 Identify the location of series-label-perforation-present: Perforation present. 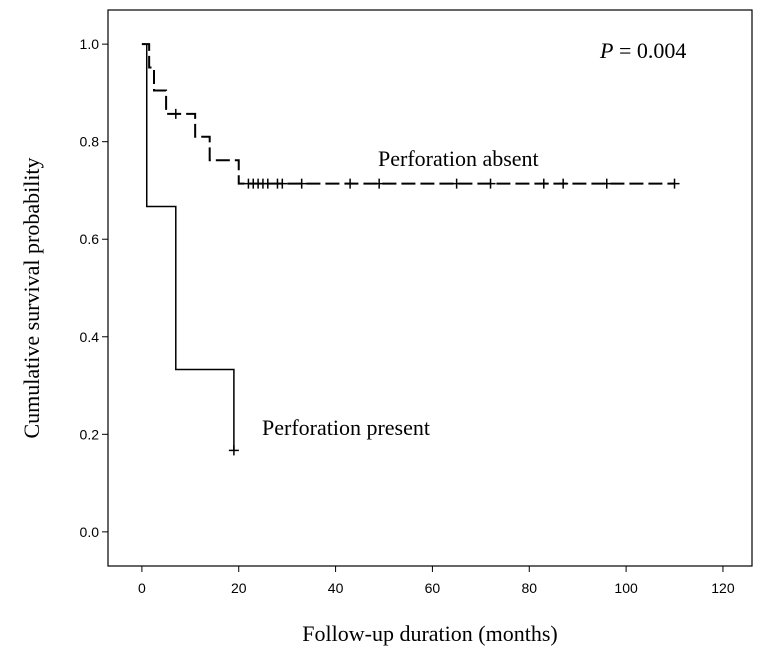
(346, 427).